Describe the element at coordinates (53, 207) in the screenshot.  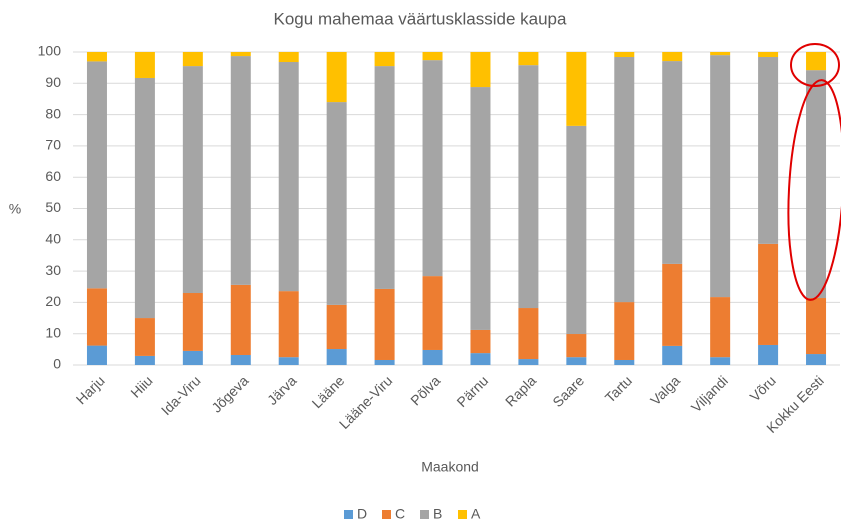
I see `y-tick-label: 50` at that location.